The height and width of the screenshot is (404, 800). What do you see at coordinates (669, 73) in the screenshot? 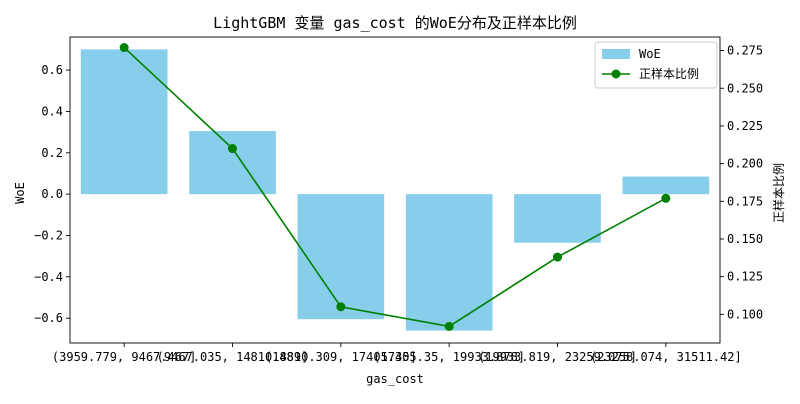
I see `legend-label-ratio: 正样本比例` at bounding box center [669, 73].